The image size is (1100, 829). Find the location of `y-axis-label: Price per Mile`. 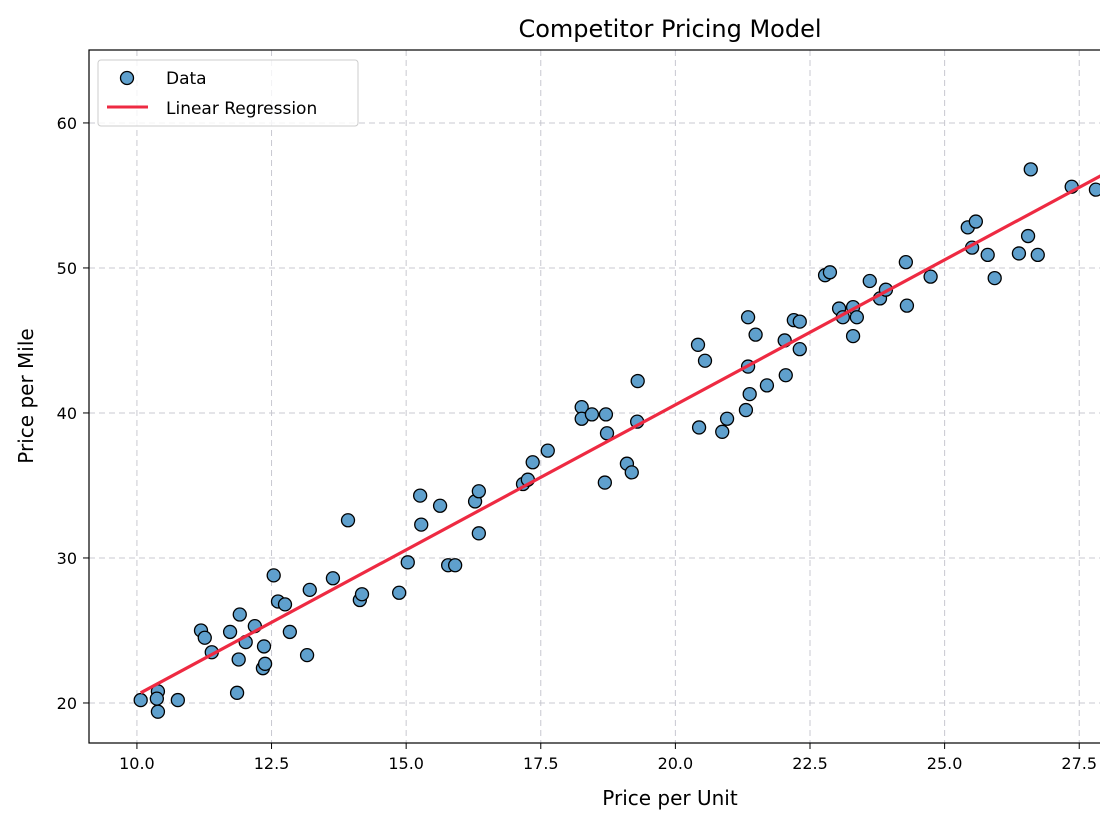

y-axis-label: Price per Mile is located at coordinates (26, 395).